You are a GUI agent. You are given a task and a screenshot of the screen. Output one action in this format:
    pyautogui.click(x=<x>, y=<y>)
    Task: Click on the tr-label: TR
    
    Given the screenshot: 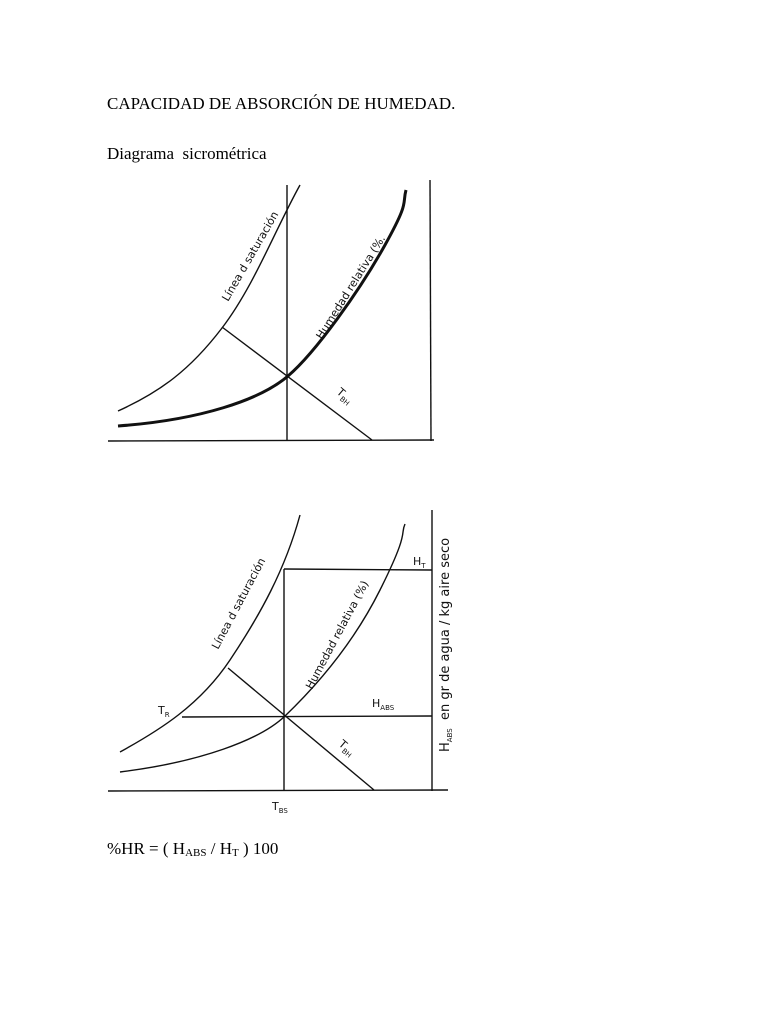 What is the action you would take?
    pyautogui.click(x=163, y=711)
    